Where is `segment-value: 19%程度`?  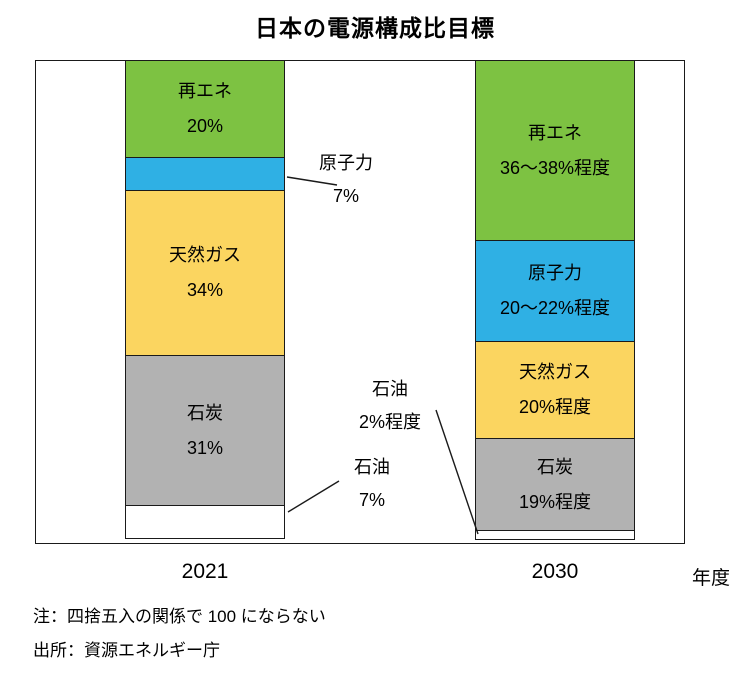 segment-value: 19%程度 is located at coordinates (555, 501).